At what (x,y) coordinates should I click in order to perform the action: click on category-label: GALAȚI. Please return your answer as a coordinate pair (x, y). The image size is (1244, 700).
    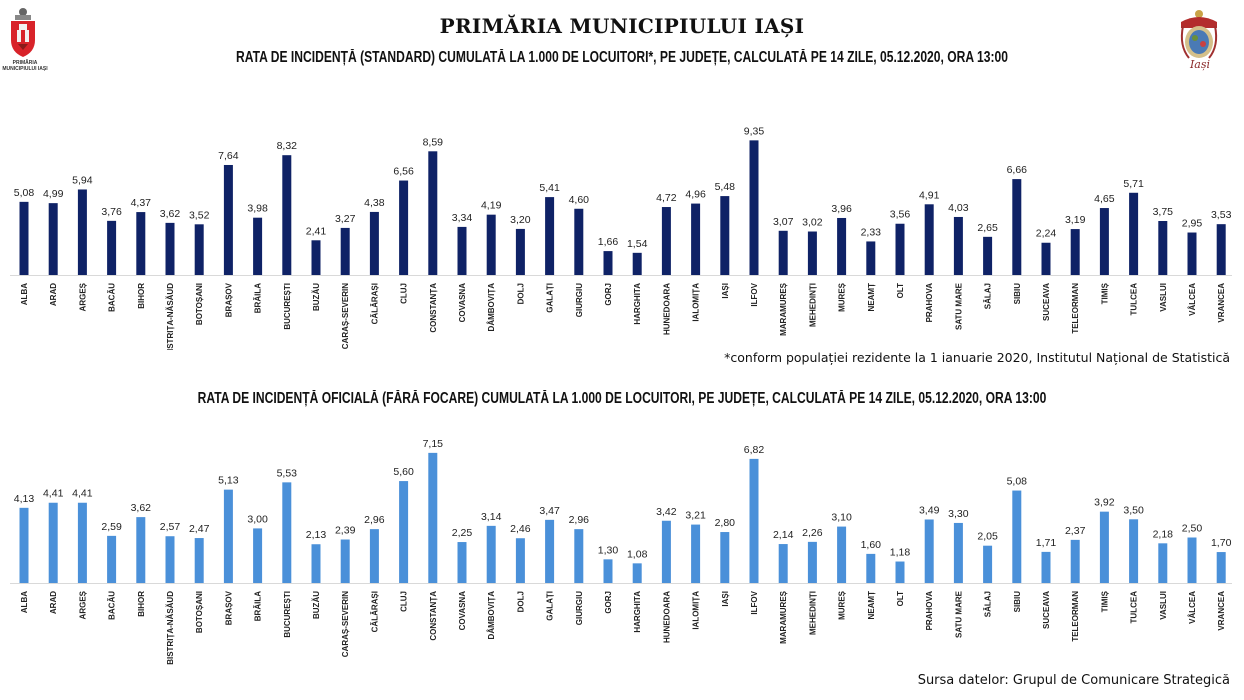
    Looking at the image, I should click on (550, 298).